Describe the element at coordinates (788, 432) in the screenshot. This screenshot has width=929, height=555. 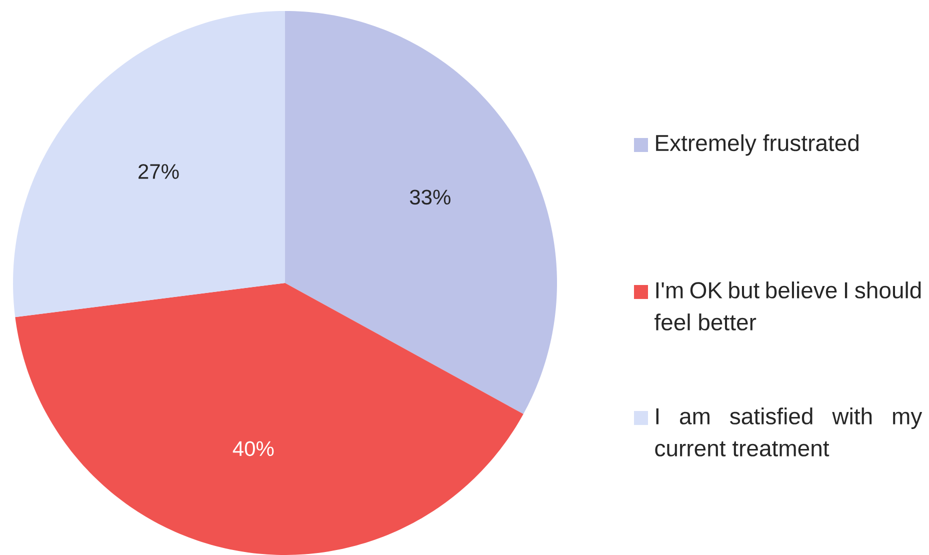
I see `legend-label: I am satisfied with my current treatment` at that location.